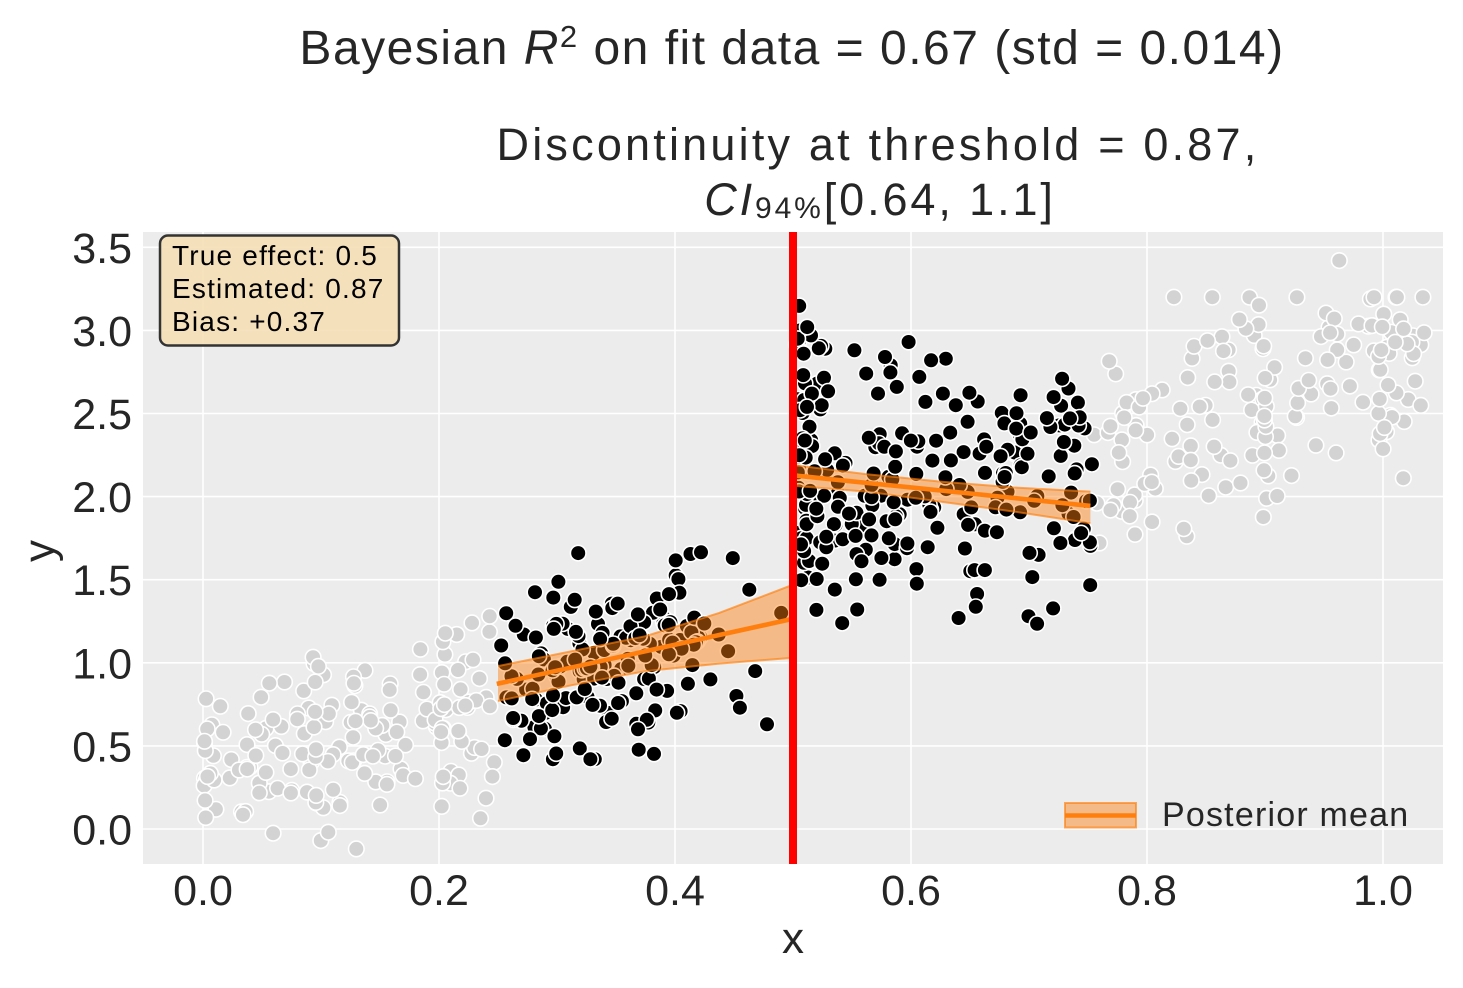 The width and height of the screenshot is (1463, 988). What do you see at coordinates (278, 288) in the screenshot?
I see `svg-text: Estimated: 0.87` at bounding box center [278, 288].